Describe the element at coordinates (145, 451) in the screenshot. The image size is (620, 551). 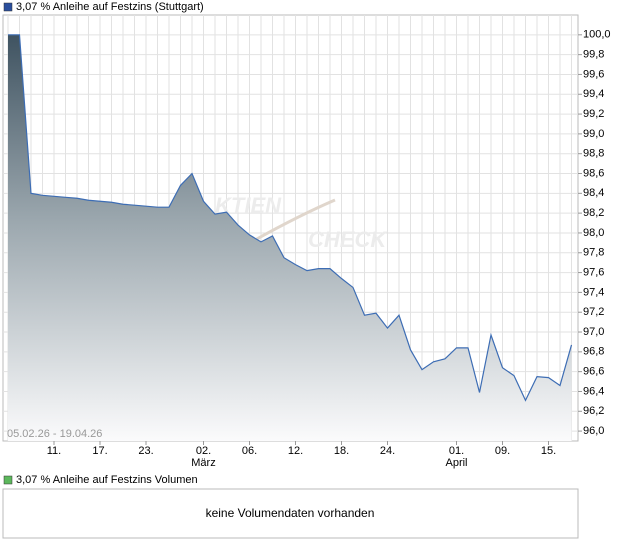
I see `x-tick-label: 23.` at that location.